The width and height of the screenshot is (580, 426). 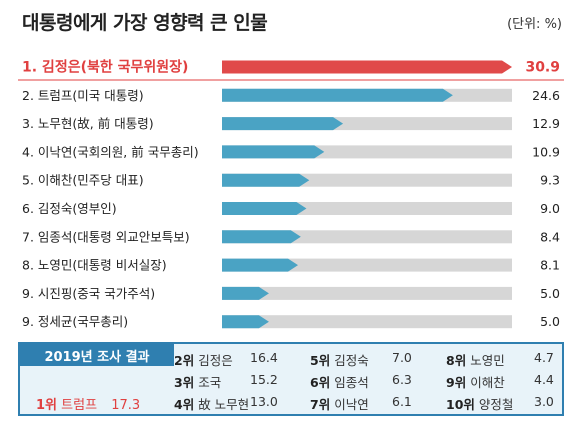 What do you see at coordinates (97, 355) in the screenshot?
I see `panel-heading: 2019년 조사 결과` at bounding box center [97, 355].